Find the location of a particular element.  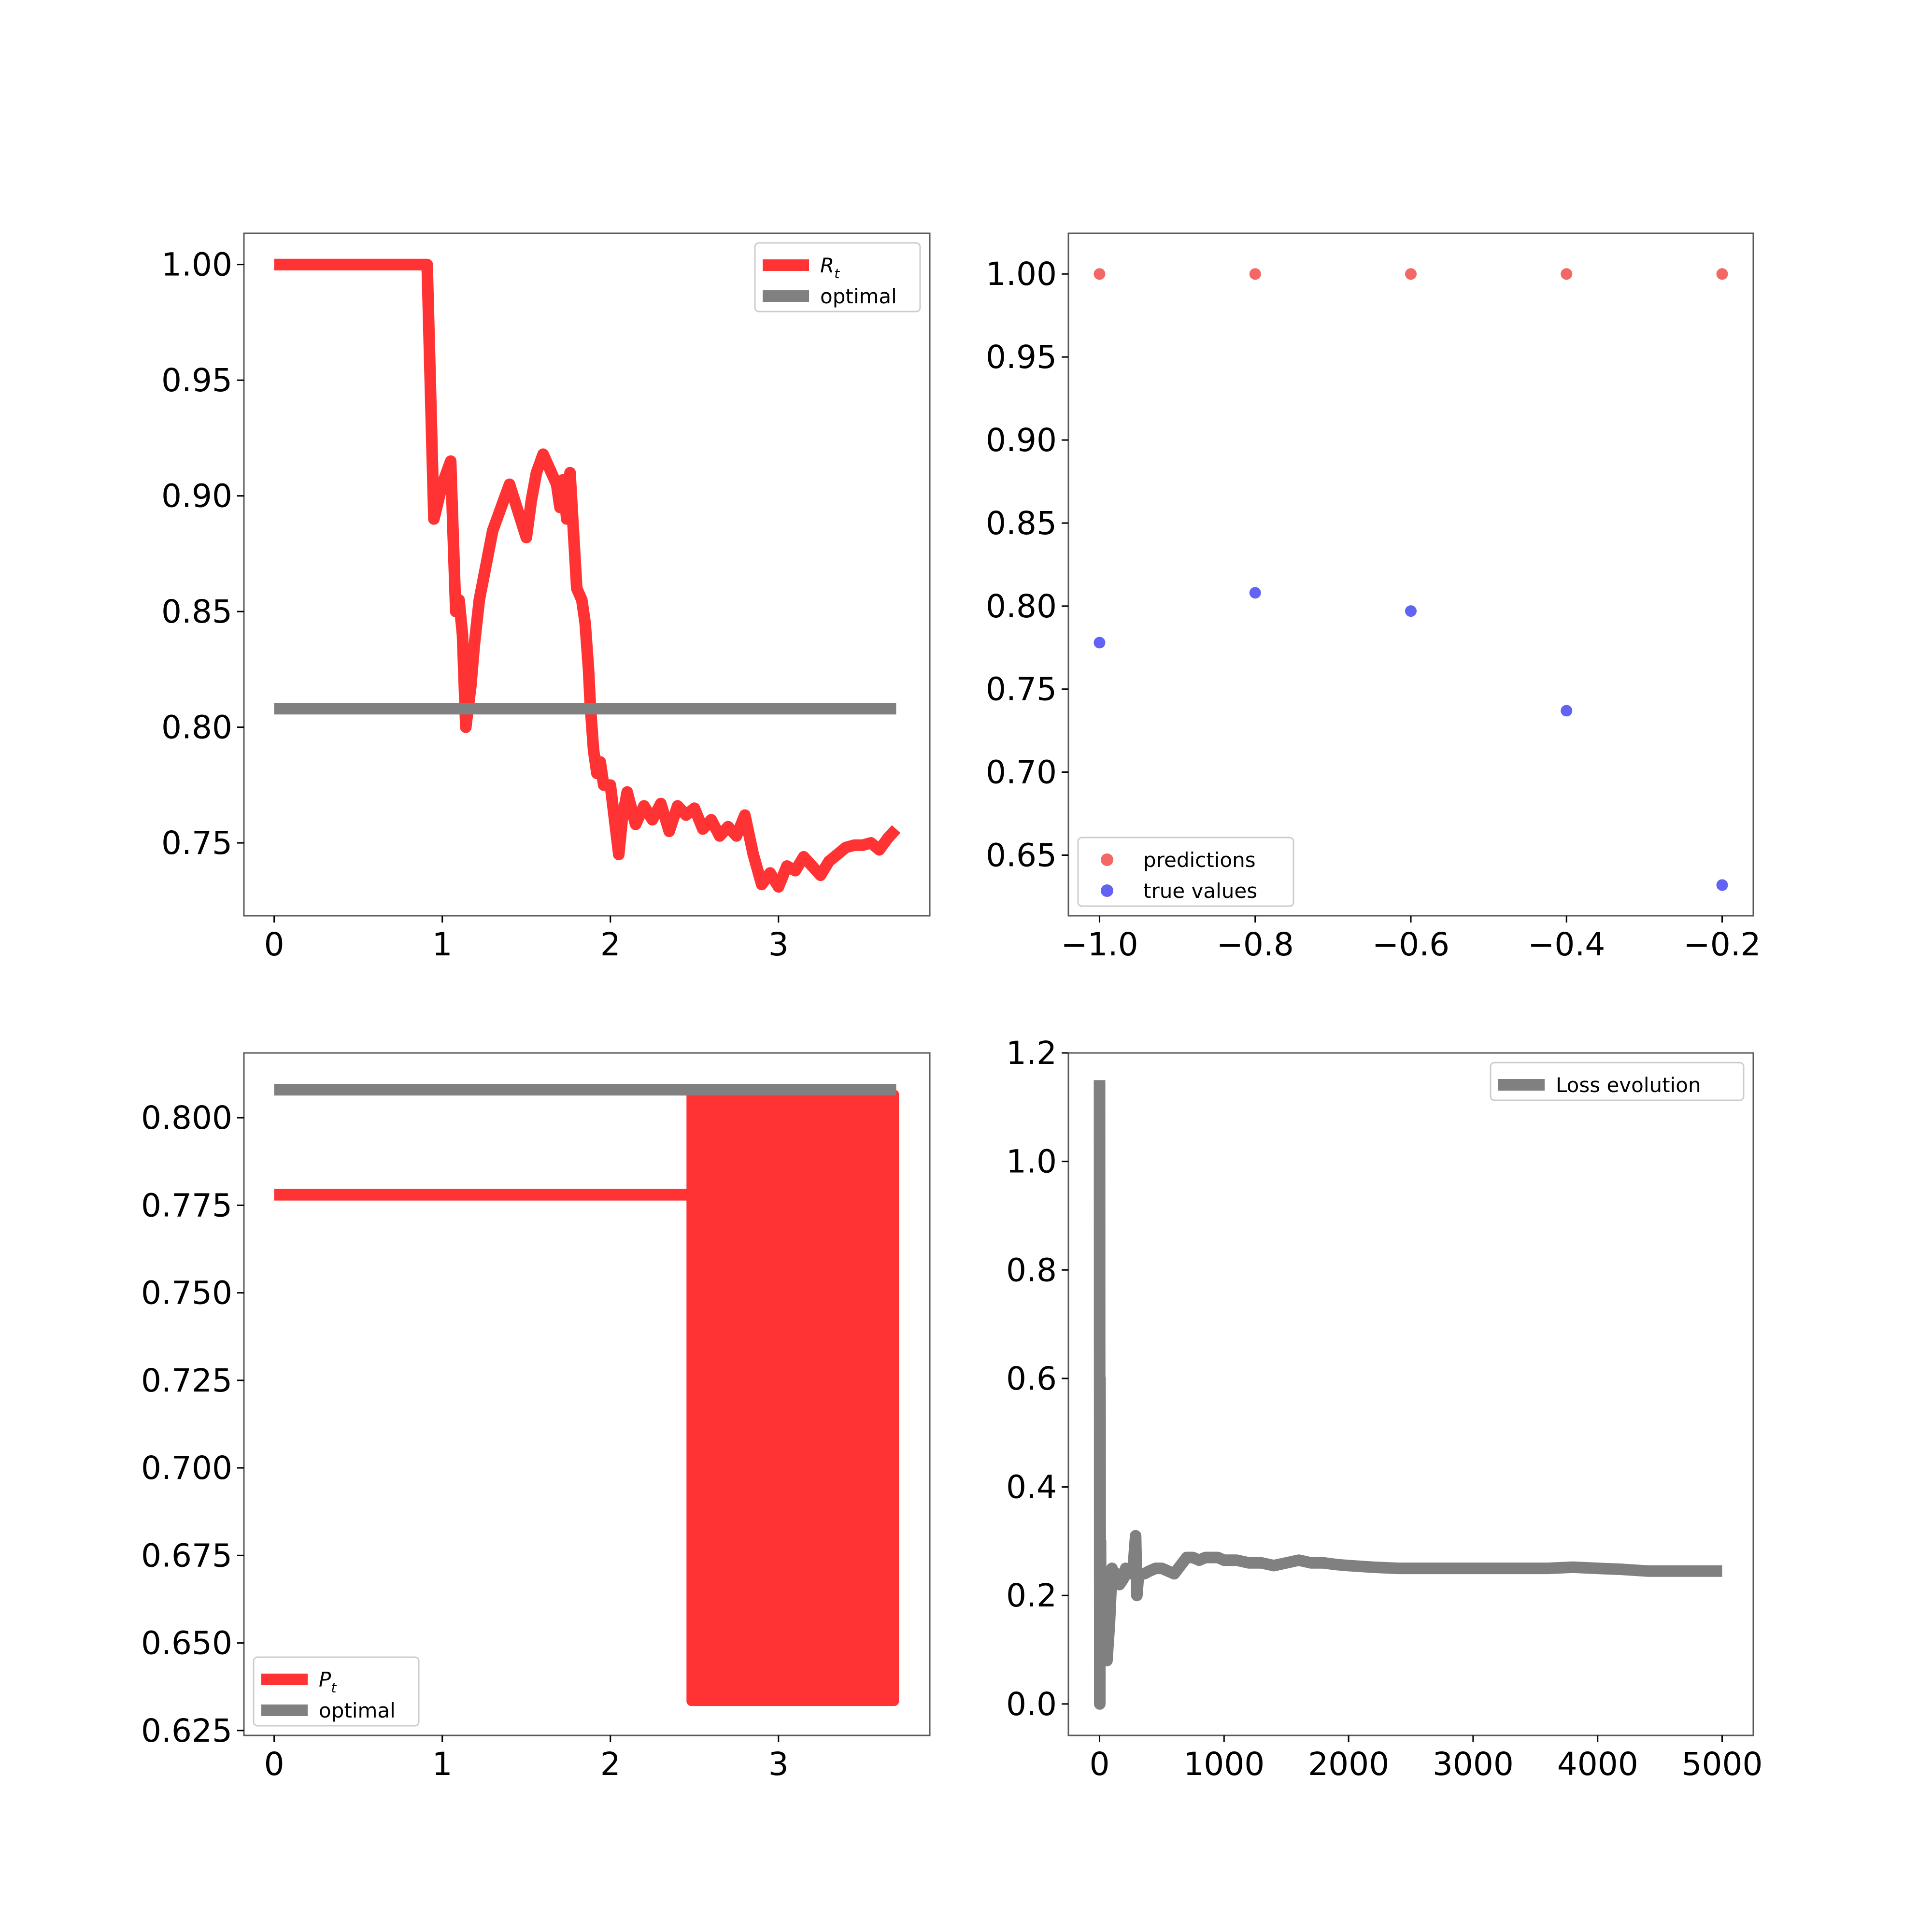

legend: Loss evolution is located at coordinates (1617, 1081).